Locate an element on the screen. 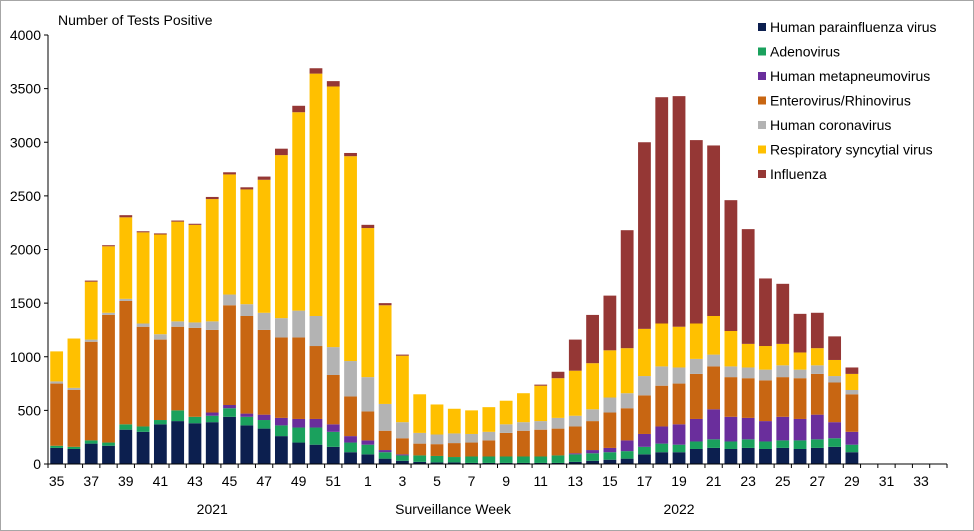 This screenshot has width=974, height=531. x-tick-label: 9 is located at coordinates (506, 481).